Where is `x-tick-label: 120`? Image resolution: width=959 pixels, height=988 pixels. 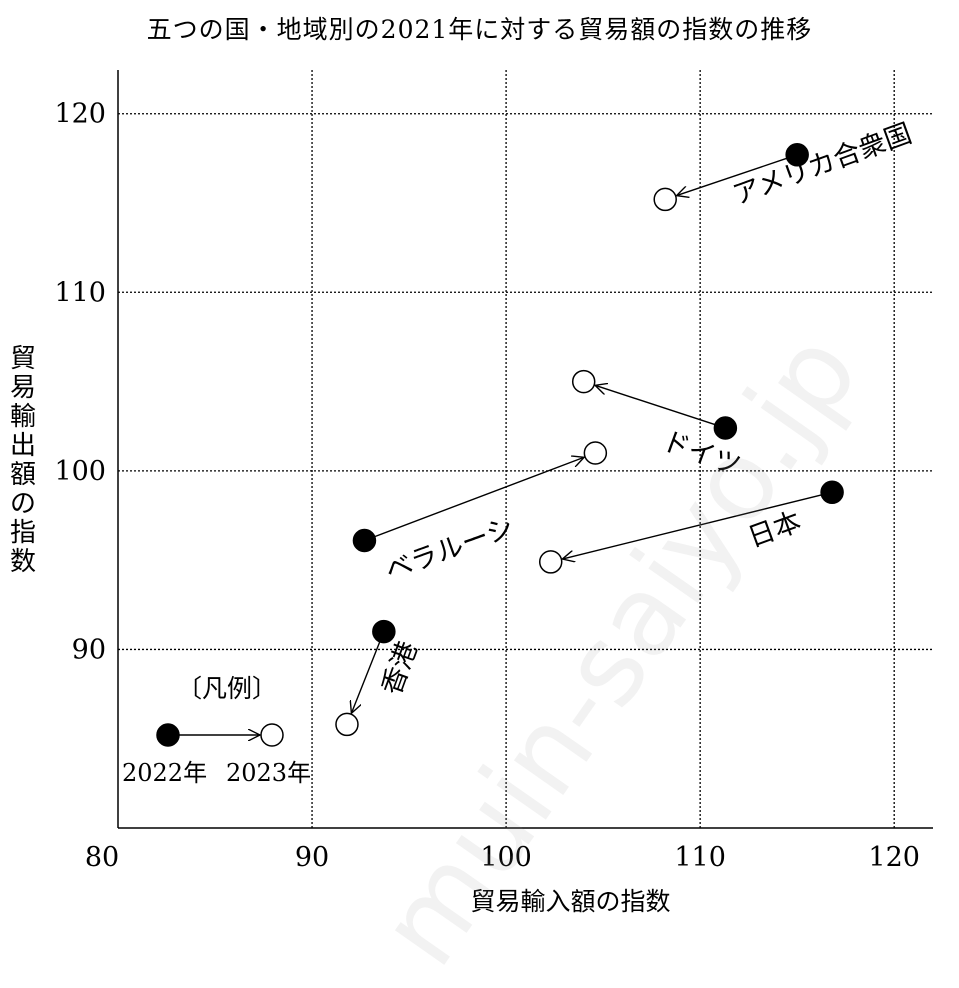
x-tick-label: 120 is located at coordinates (894, 857).